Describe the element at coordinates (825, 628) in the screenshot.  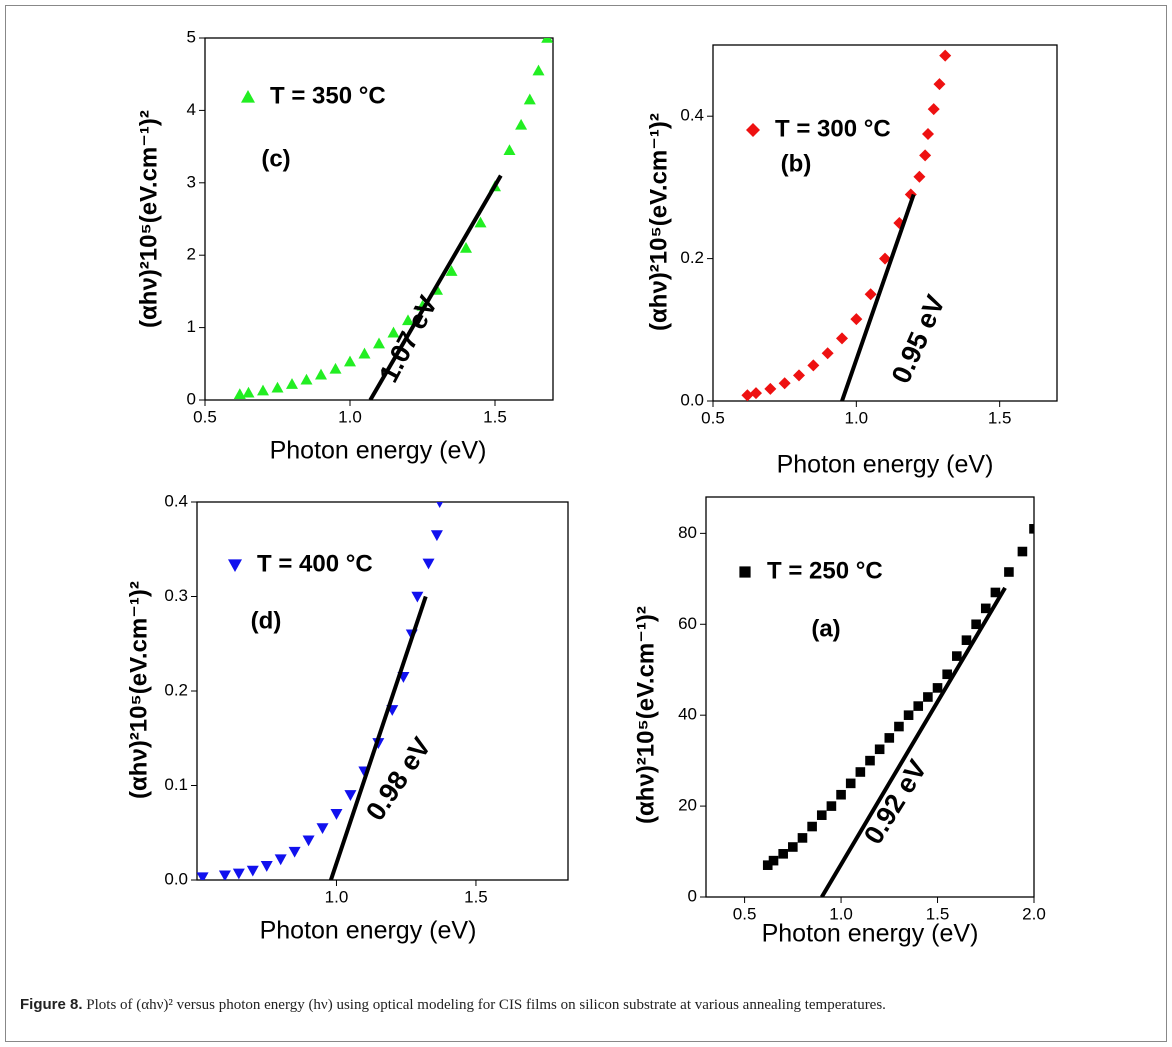
I see `panel-label: (a)` at that location.